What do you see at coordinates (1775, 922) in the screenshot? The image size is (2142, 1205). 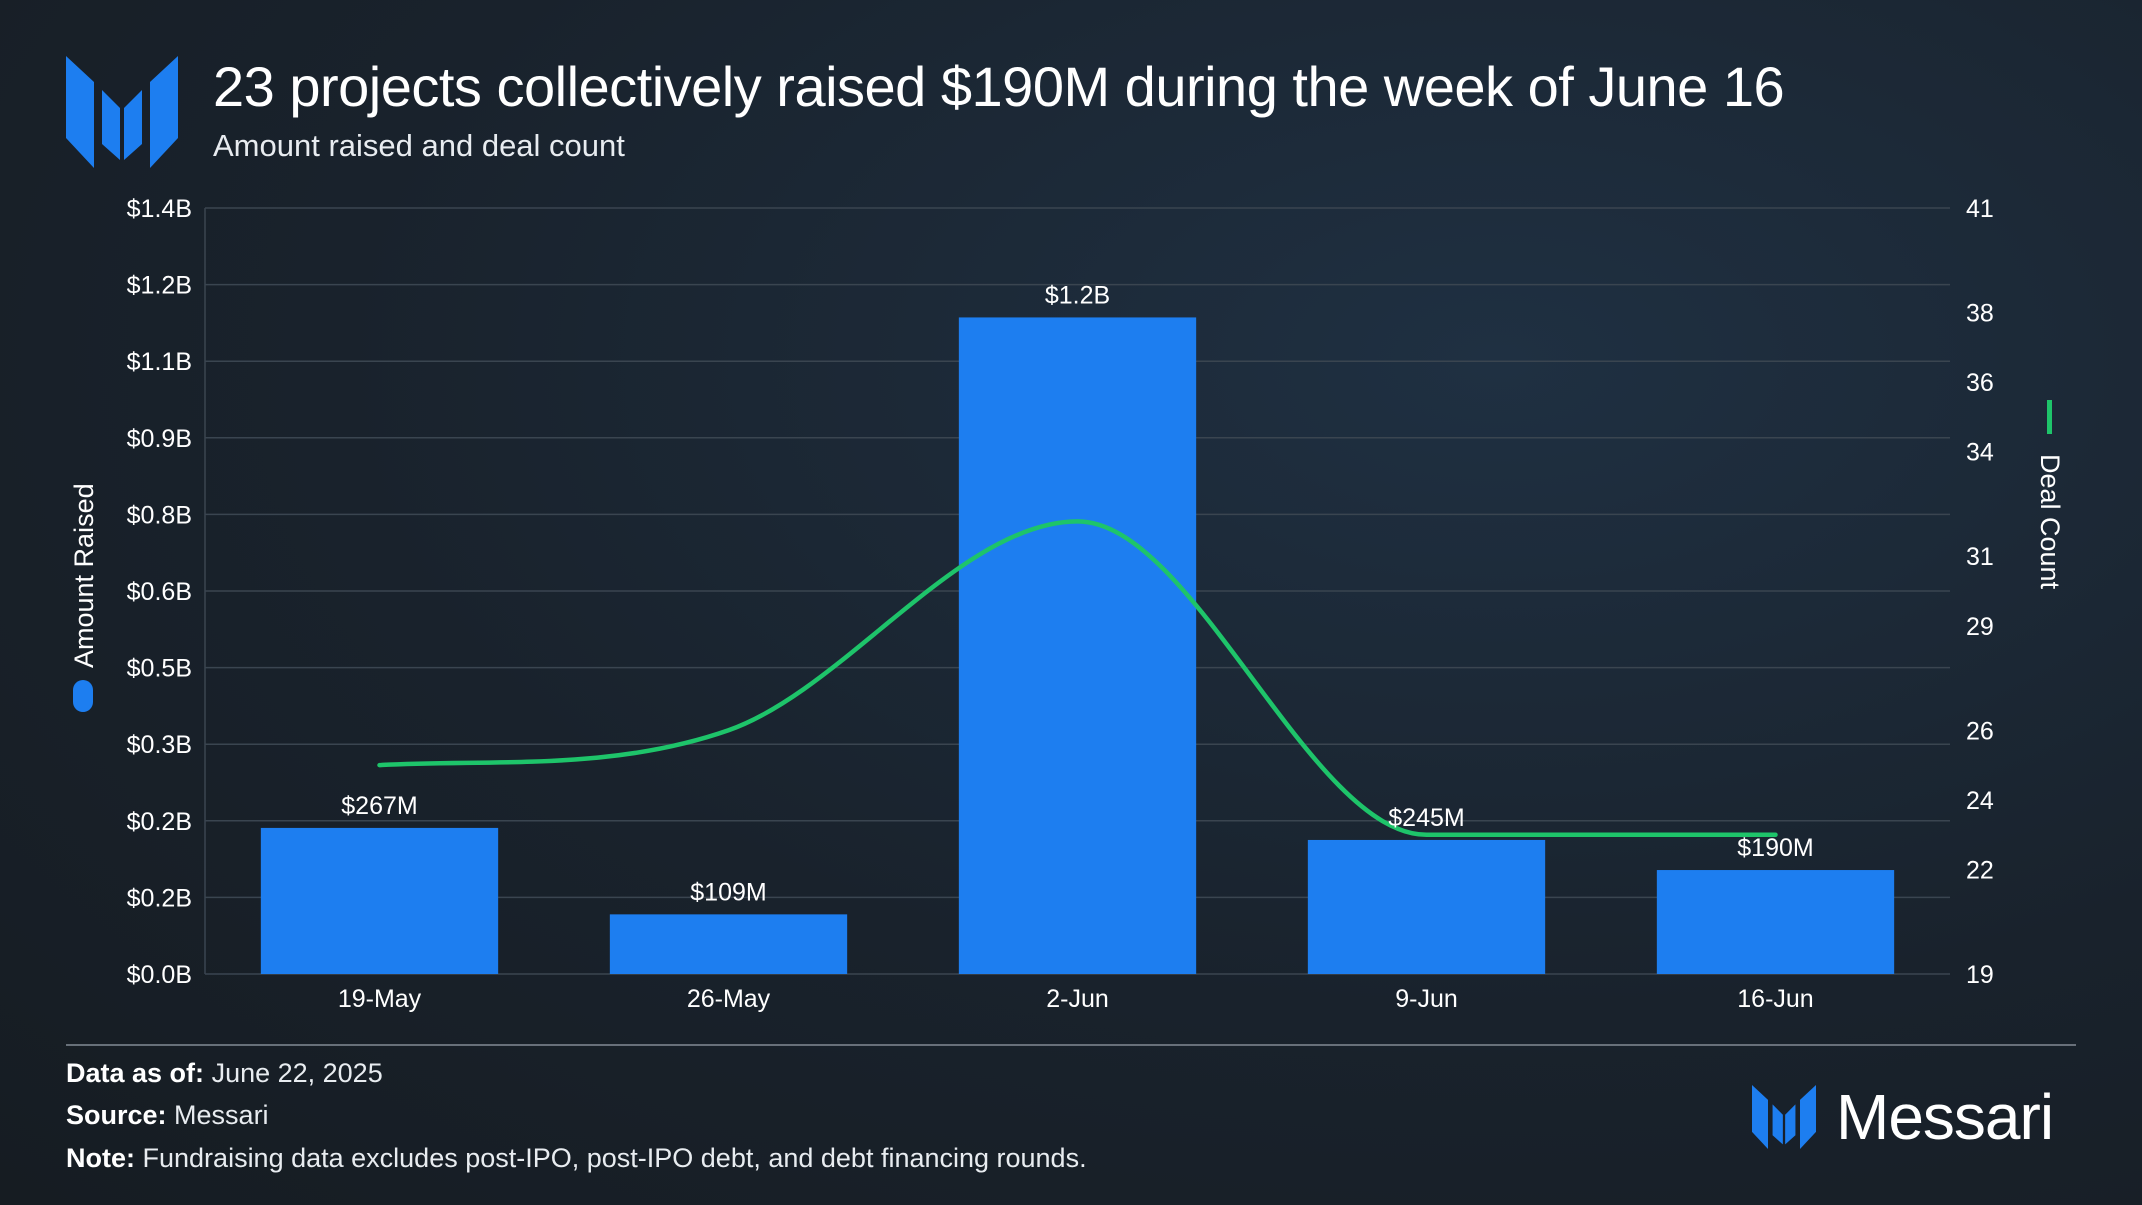 I see `bar-16-Jun` at bounding box center [1775, 922].